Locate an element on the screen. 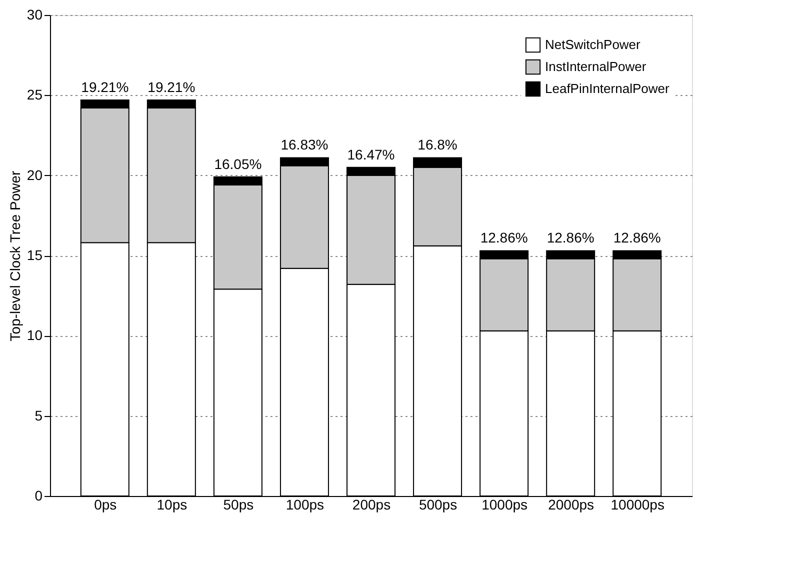 This screenshot has height=569, width=789. x-tick-label: 100ps is located at coordinates (305, 504).